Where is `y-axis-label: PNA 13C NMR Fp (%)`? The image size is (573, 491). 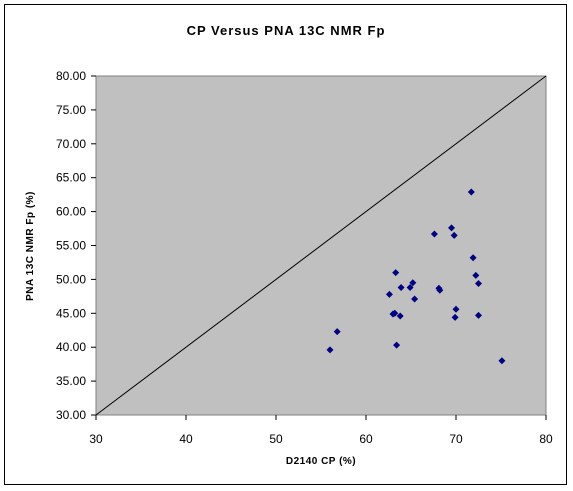 y-axis-label: PNA 13C NMR Fp (%) is located at coordinates (30, 246).